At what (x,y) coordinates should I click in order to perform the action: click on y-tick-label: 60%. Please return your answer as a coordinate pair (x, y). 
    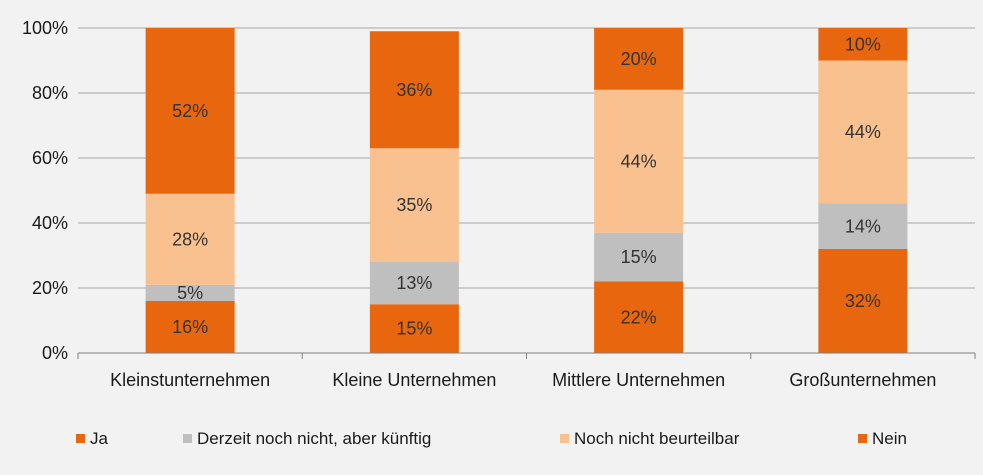
    Looking at the image, I should click on (50, 158).